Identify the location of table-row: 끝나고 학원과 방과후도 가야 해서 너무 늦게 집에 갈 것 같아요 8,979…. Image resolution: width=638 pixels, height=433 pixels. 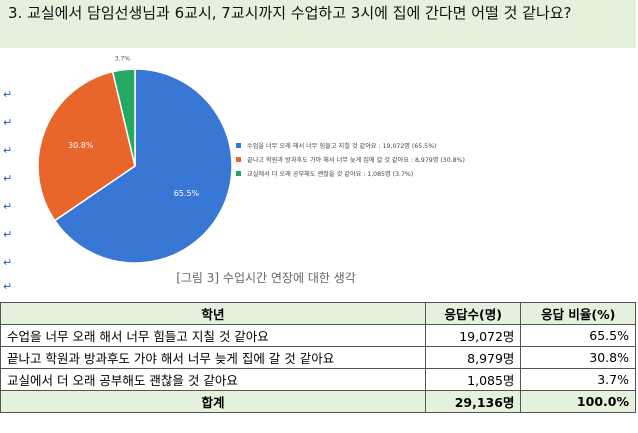
(318, 357).